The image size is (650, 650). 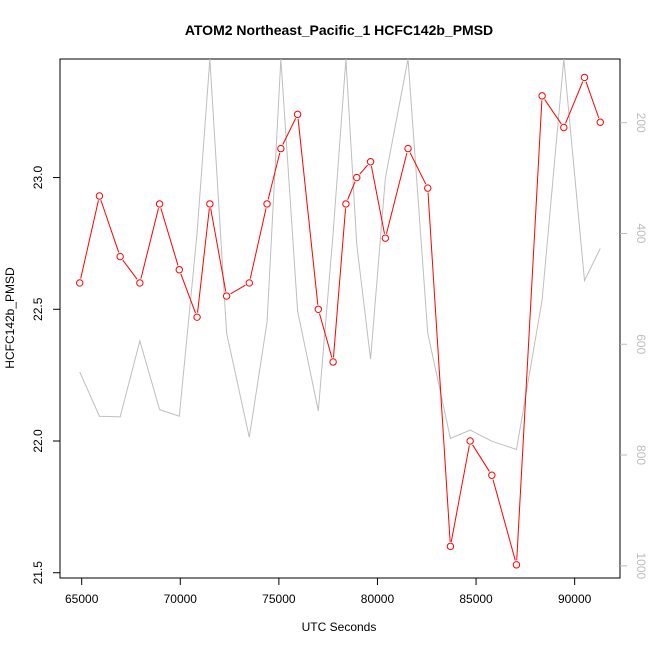 What do you see at coordinates (38, 178) in the screenshot?
I see `y-tick-label: 23.0` at bounding box center [38, 178].